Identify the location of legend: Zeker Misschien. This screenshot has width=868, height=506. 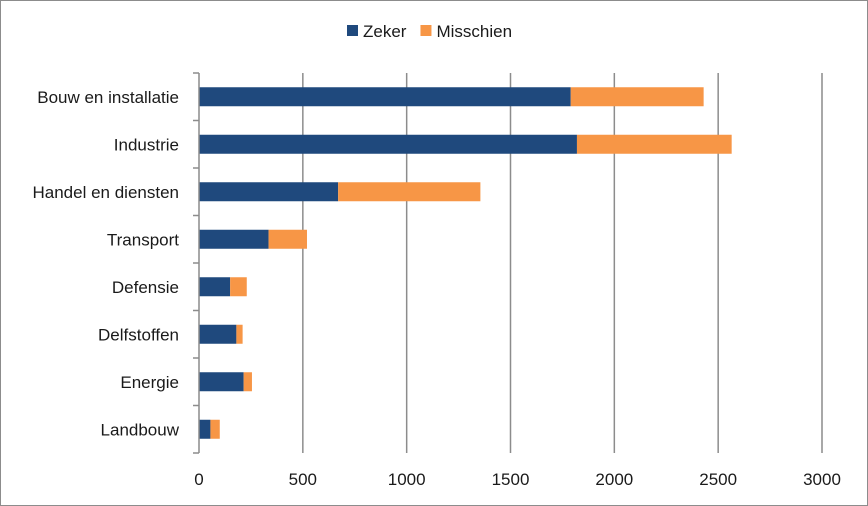
(429, 31).